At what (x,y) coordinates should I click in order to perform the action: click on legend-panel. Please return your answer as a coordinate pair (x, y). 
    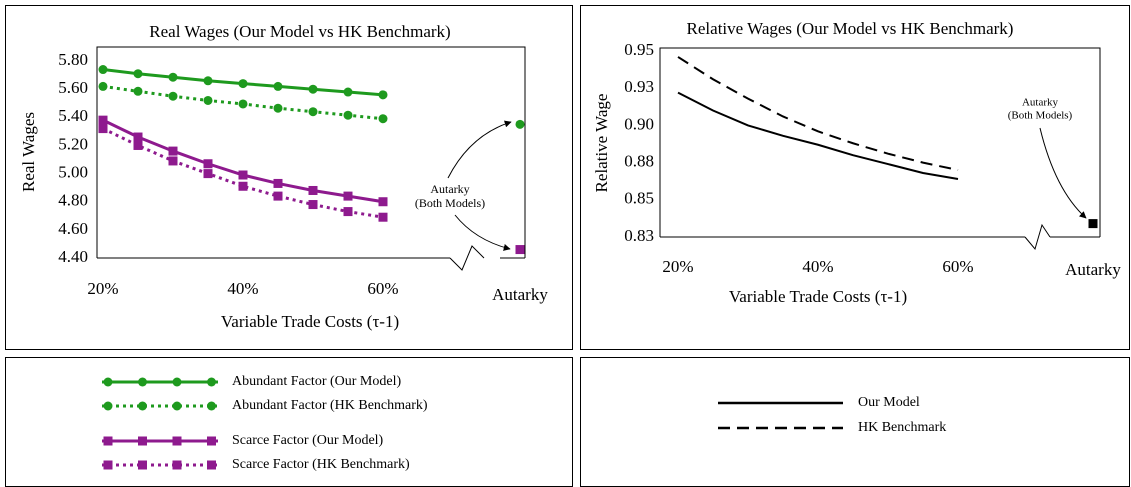
    Looking at the image, I should click on (855, 422).